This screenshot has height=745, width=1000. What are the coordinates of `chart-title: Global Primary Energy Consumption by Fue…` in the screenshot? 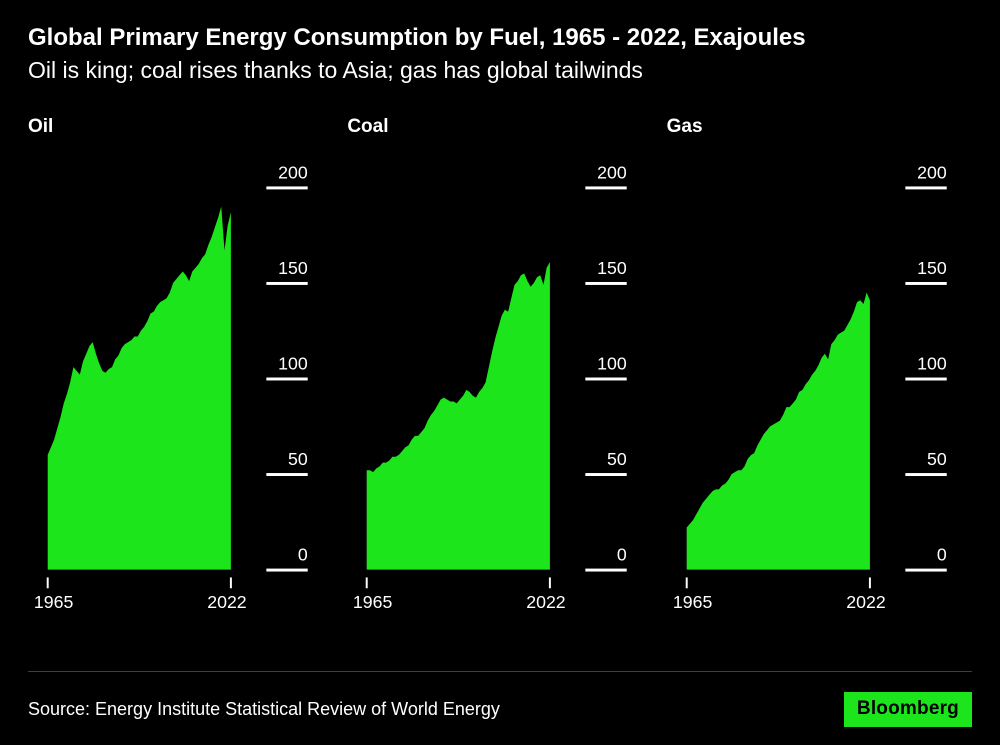 It's located at (417, 37).